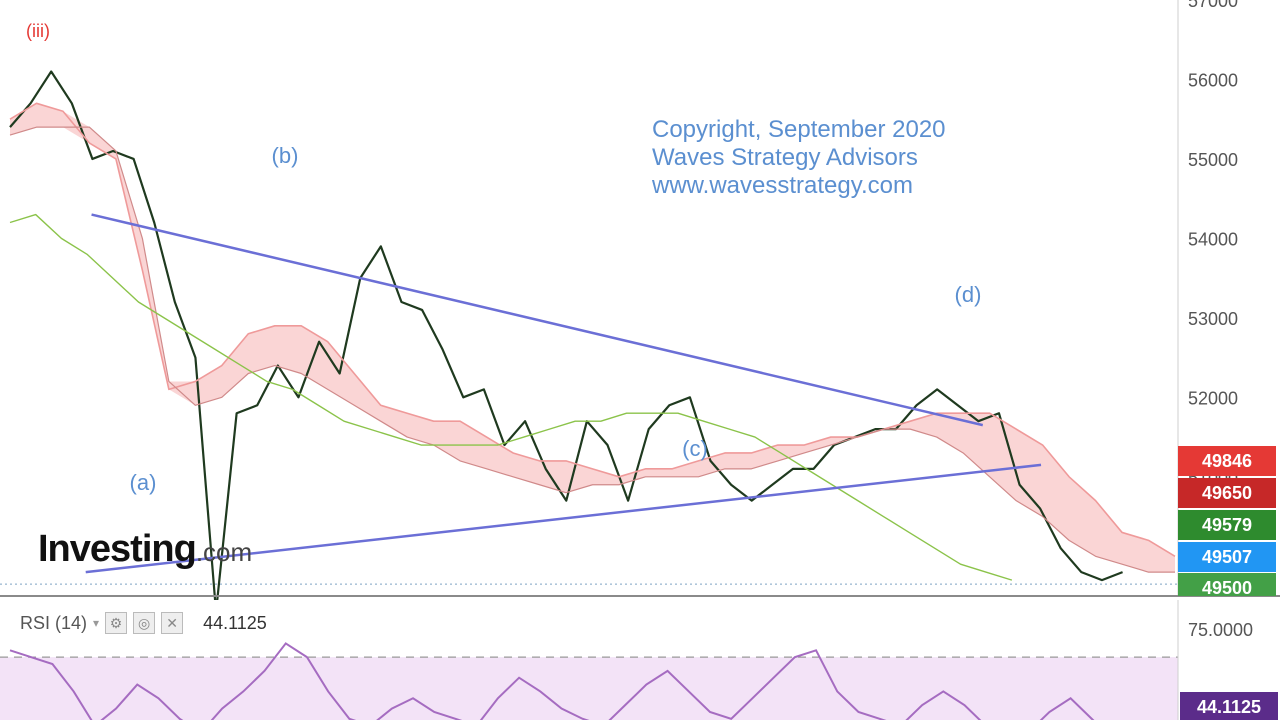 This screenshot has height=720, width=1280. What do you see at coordinates (1227, 525) in the screenshot?
I see `price-tag: 49579` at bounding box center [1227, 525].